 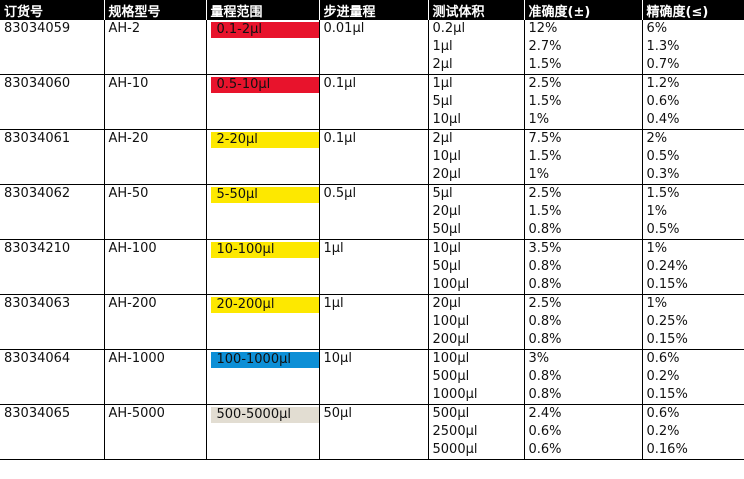 What do you see at coordinates (693, 65) in the screenshot?
I see `precision-cell: 0.7%` at bounding box center [693, 65].